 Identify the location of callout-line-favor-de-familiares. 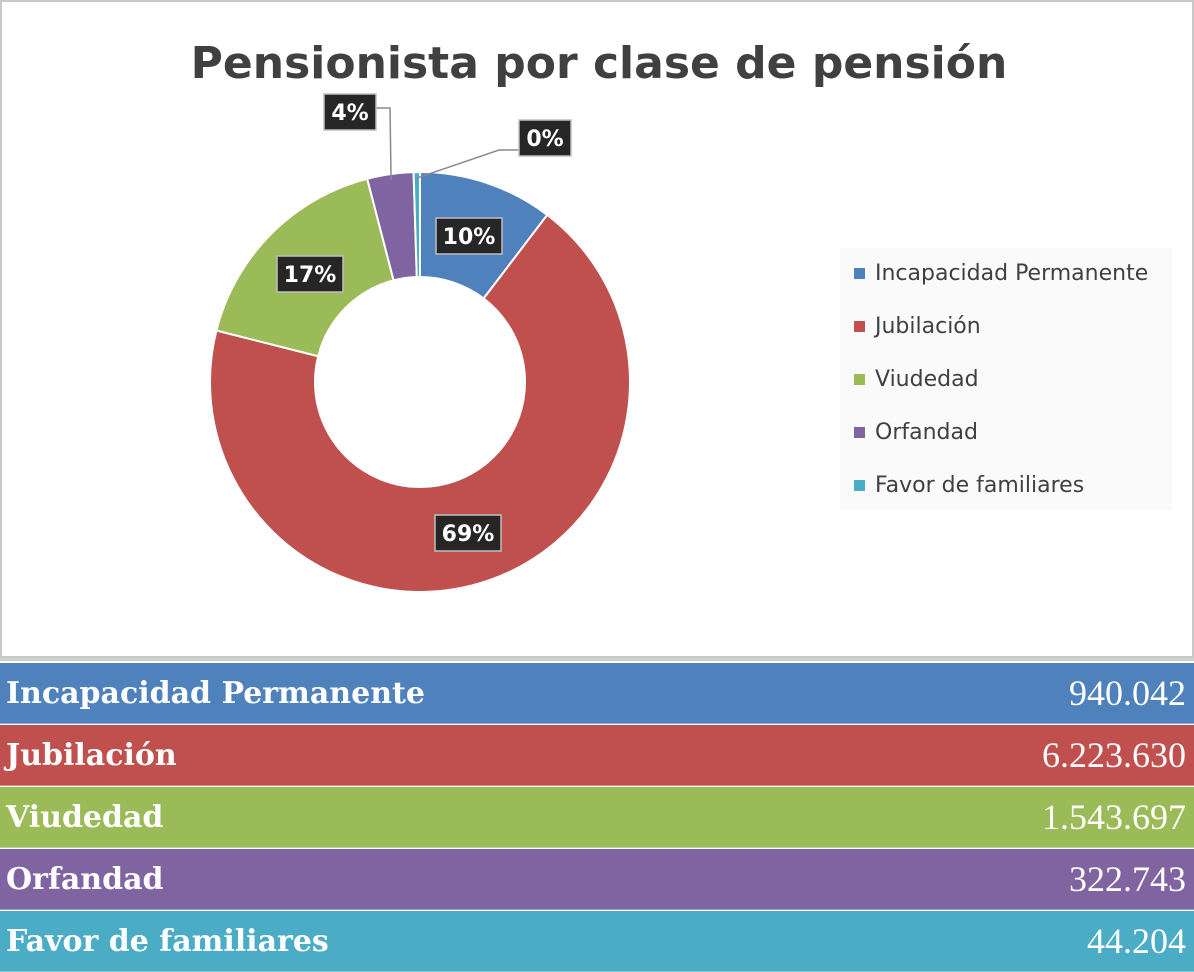
(467, 164).